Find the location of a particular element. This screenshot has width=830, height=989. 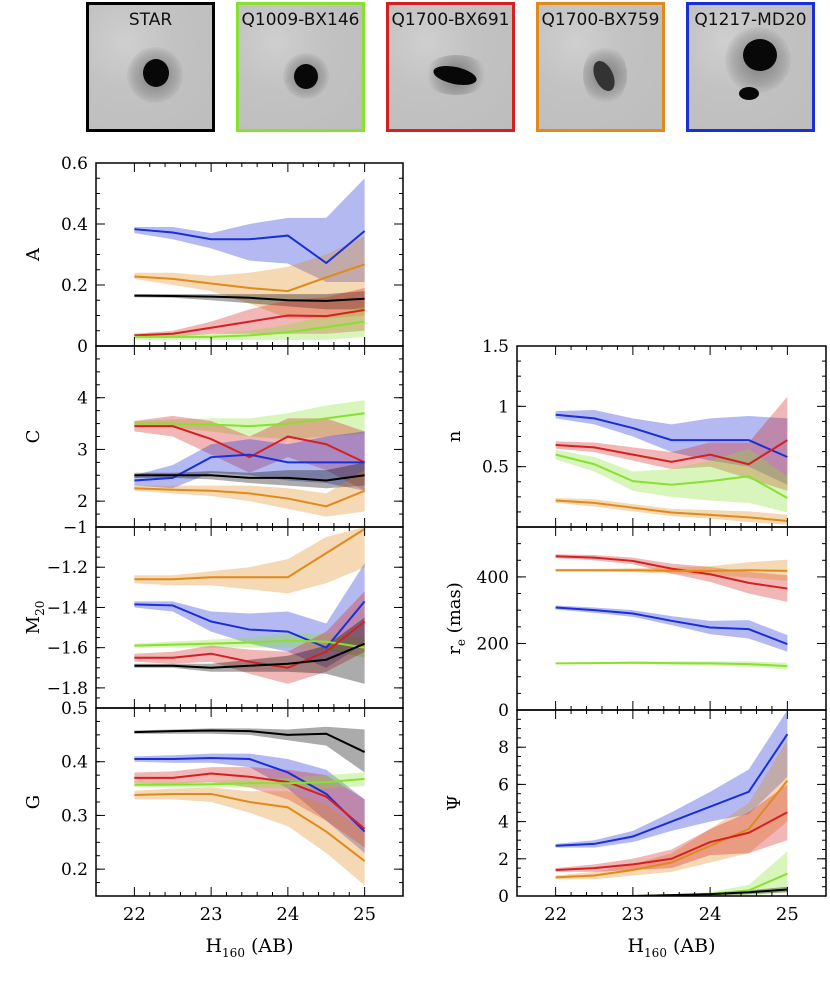

y-tick-label: 2 is located at coordinates (503, 860).